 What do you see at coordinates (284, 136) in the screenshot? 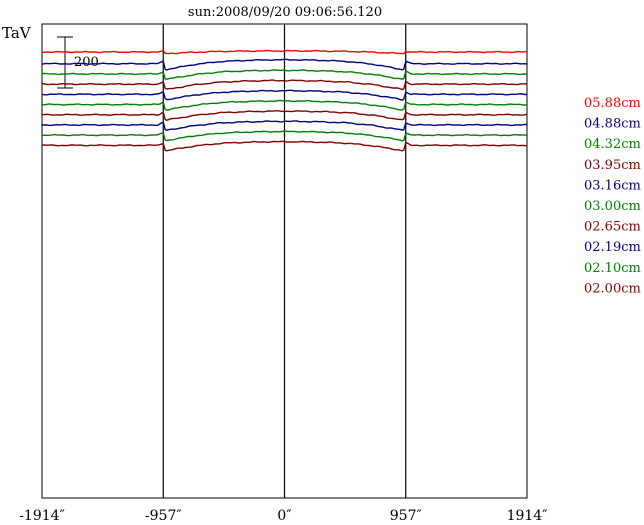
I see `series-line-02.10cm` at bounding box center [284, 136].